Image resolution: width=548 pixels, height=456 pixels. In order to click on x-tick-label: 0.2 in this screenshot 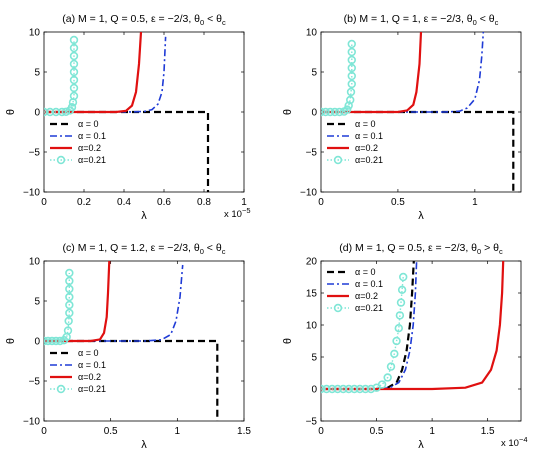, I will do `click(84, 202)`.